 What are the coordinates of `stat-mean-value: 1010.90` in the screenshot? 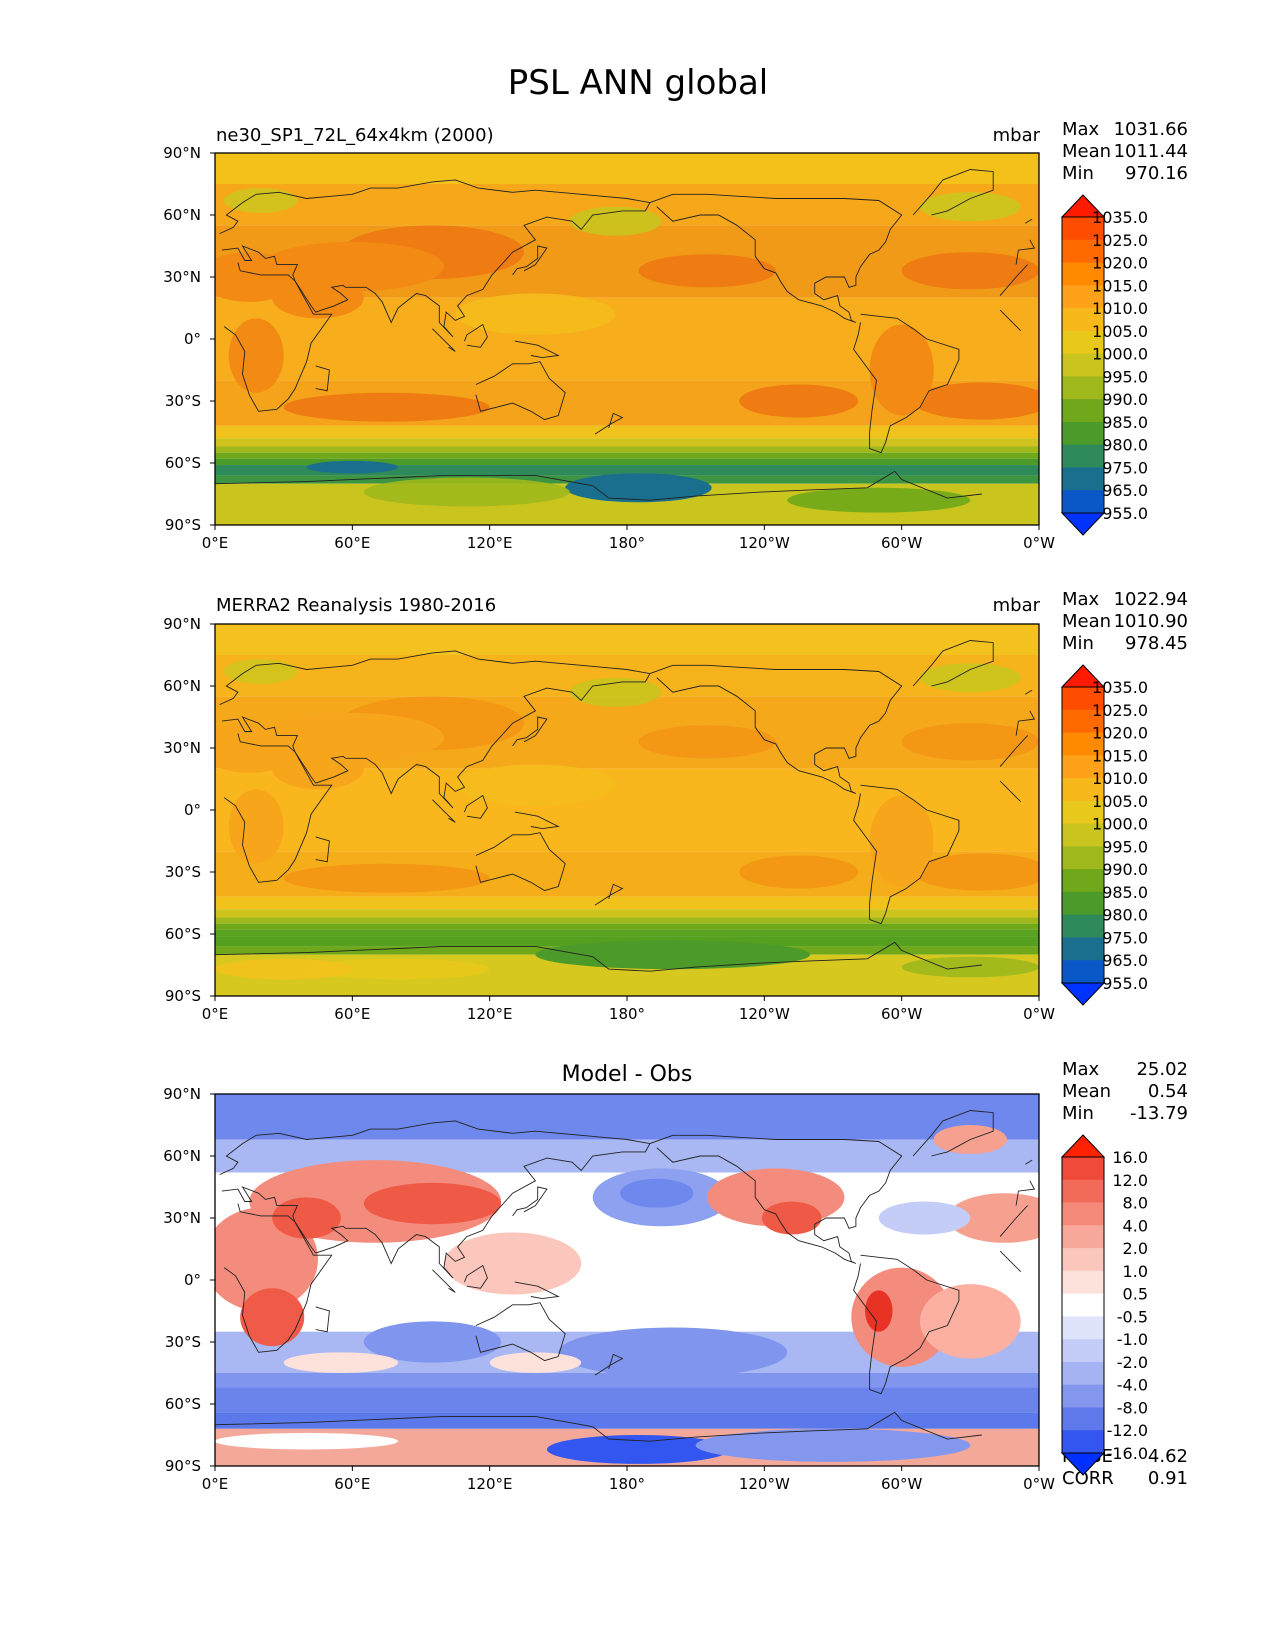 It's located at (1151, 621).